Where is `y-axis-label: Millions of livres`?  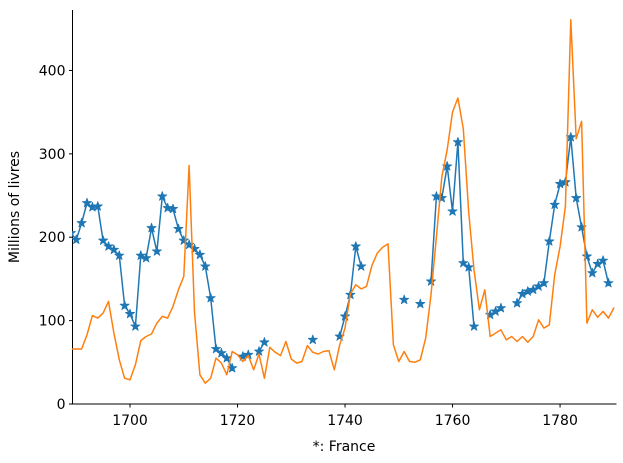 y-axis-label: Millions of livres is located at coordinates (15, 207).